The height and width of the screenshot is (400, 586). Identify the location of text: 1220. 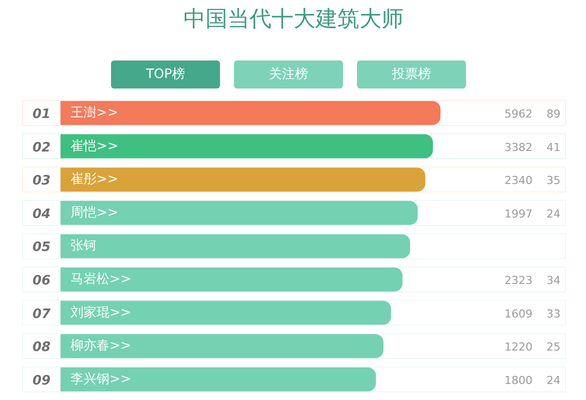
(518, 347).